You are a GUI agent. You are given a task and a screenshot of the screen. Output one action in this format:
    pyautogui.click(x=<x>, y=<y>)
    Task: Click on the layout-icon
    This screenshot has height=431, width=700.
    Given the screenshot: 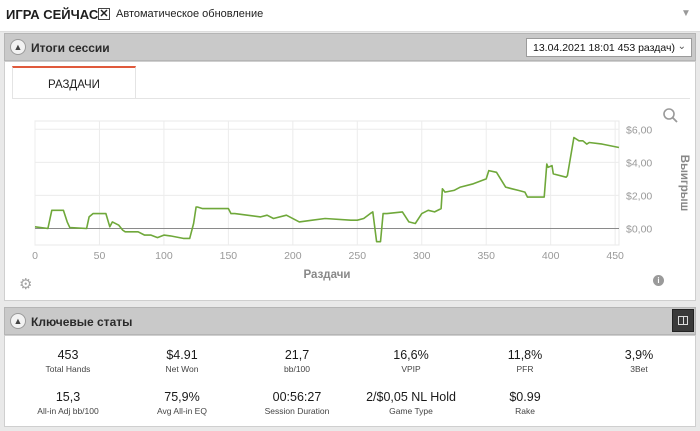 What is the action you would take?
    pyautogui.click(x=683, y=320)
    